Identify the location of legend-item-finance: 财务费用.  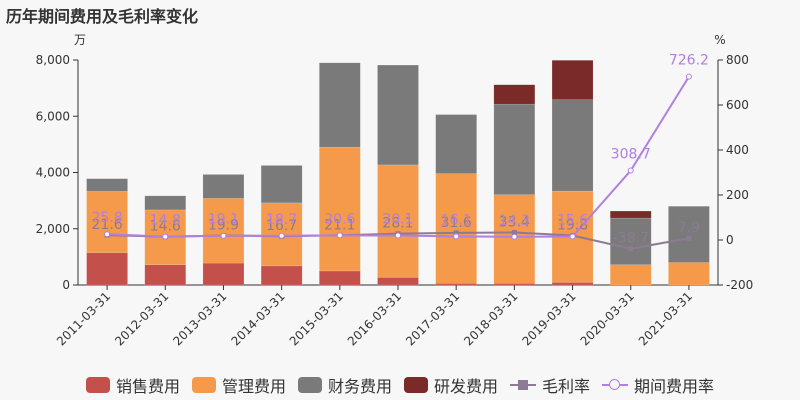
(344, 385).